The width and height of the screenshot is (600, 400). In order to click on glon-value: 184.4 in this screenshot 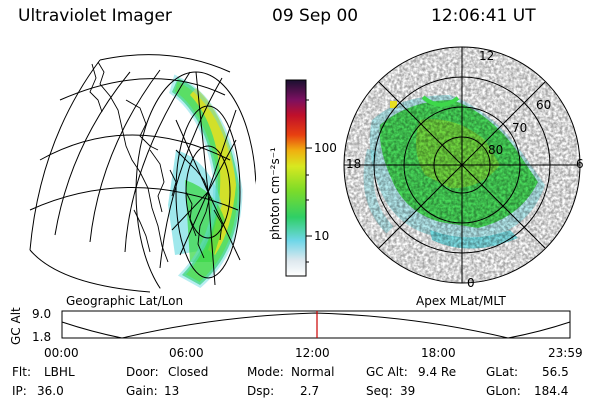, I will do `click(551, 391)`.